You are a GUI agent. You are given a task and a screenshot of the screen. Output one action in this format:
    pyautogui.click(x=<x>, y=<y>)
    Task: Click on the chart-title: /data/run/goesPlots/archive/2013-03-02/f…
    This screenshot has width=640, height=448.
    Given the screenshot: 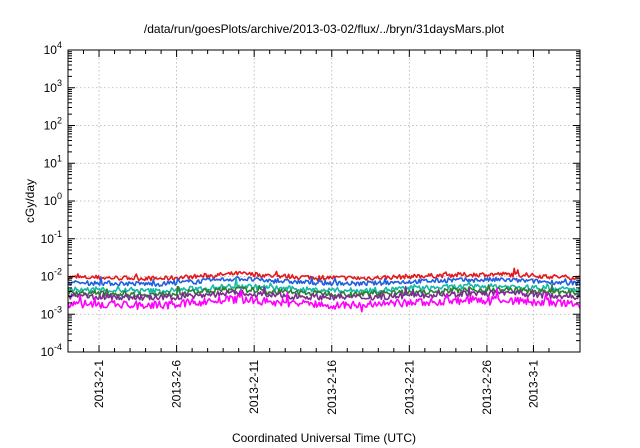 What is the action you would take?
    pyautogui.click(x=324, y=29)
    